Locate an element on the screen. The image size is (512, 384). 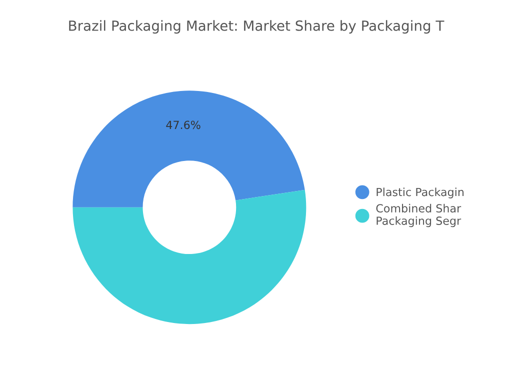
legend-label: Plastic Packagin is located at coordinates (420, 193).